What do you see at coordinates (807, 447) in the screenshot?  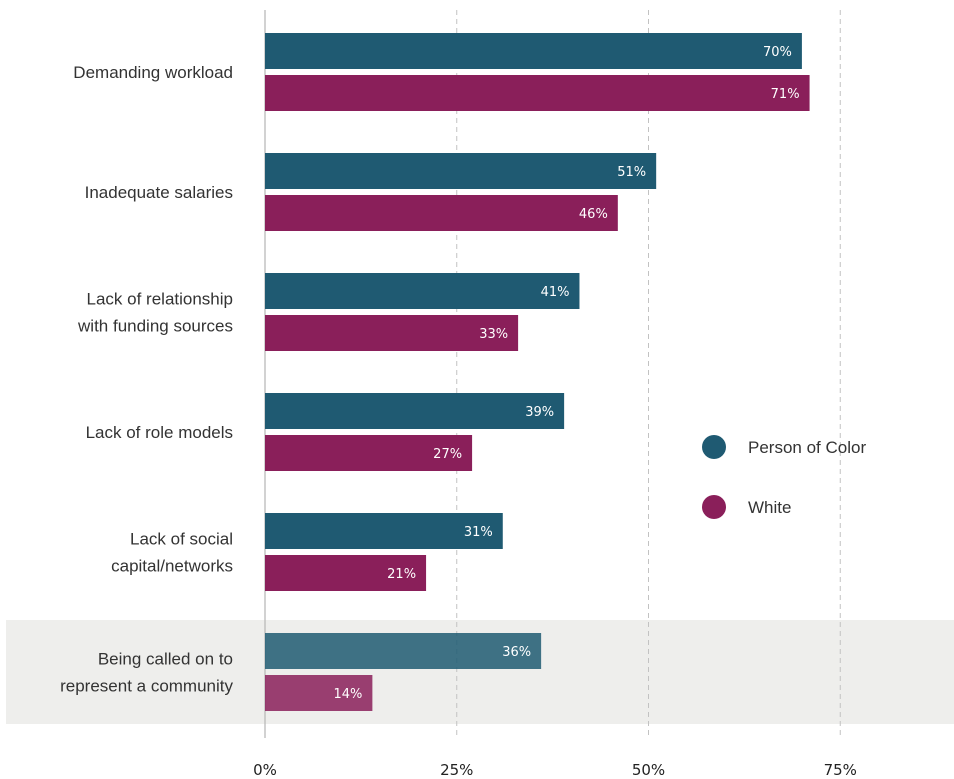 I see `legend-label: Person of Color` at bounding box center [807, 447].